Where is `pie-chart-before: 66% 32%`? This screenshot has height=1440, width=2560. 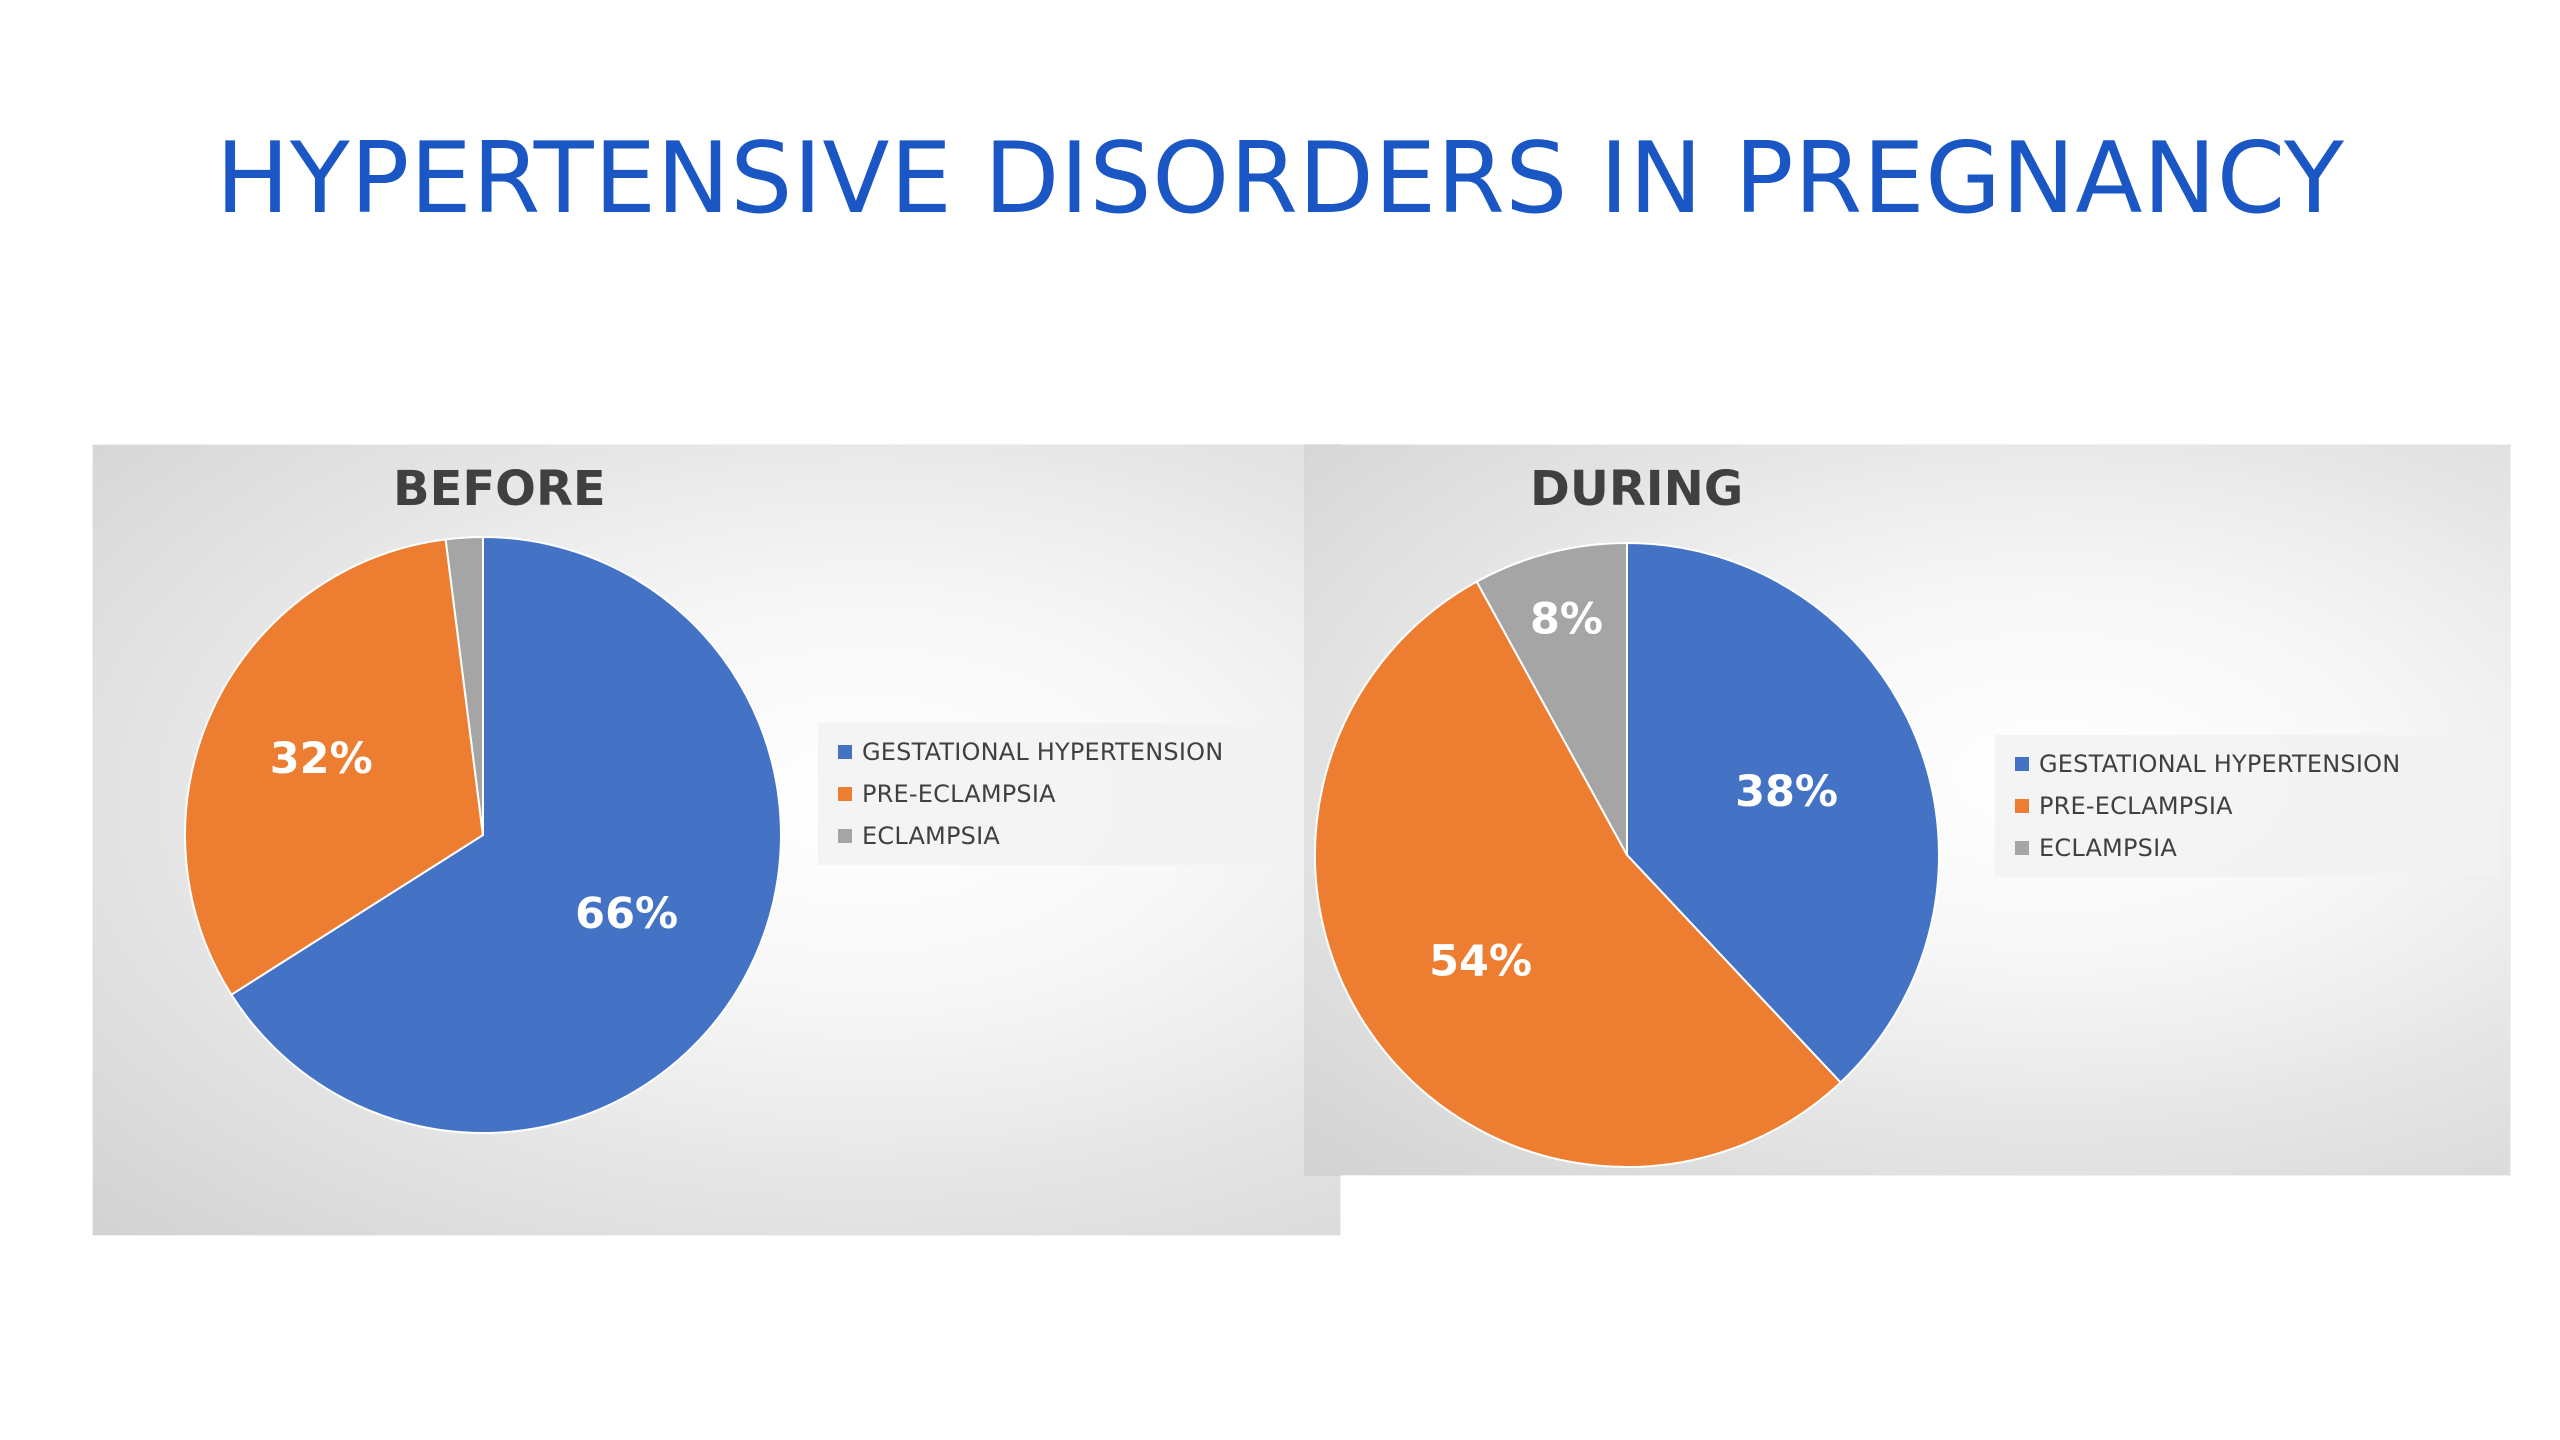 pie-chart-before: 66% 32% is located at coordinates (483, 834).